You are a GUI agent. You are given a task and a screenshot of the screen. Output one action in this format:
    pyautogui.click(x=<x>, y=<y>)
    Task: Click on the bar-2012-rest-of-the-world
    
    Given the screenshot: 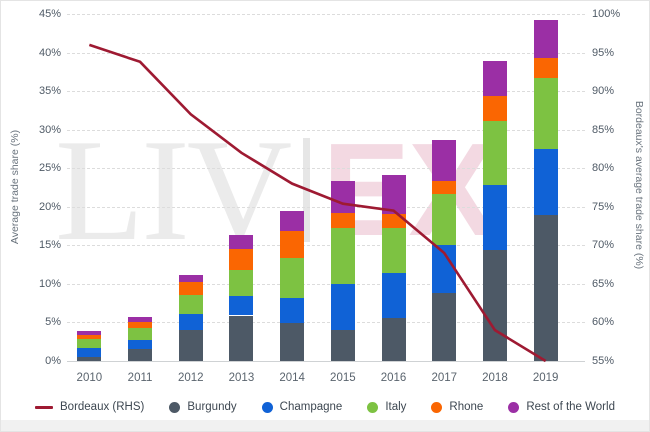 What is the action you would take?
    pyautogui.click(x=190, y=278)
    